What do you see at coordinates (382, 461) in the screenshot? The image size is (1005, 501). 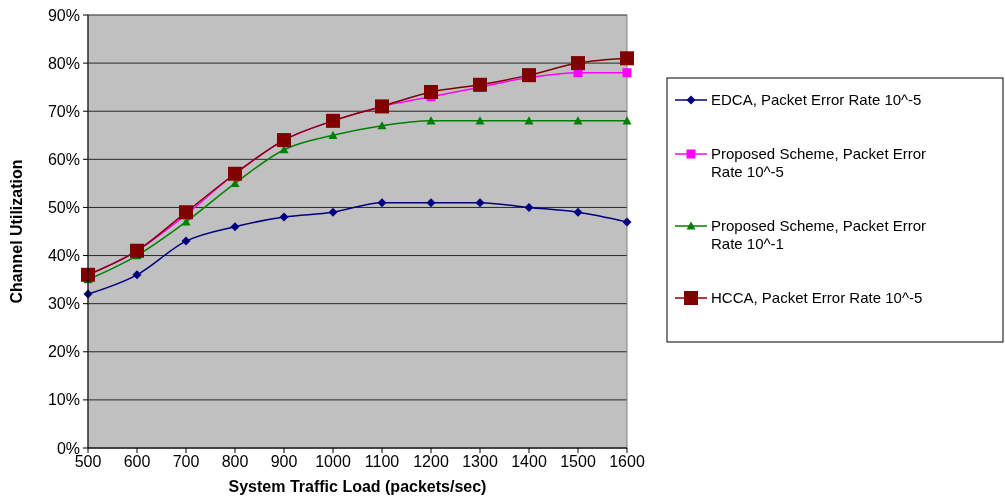 I see `x-tick-label: 1100` at bounding box center [382, 461].